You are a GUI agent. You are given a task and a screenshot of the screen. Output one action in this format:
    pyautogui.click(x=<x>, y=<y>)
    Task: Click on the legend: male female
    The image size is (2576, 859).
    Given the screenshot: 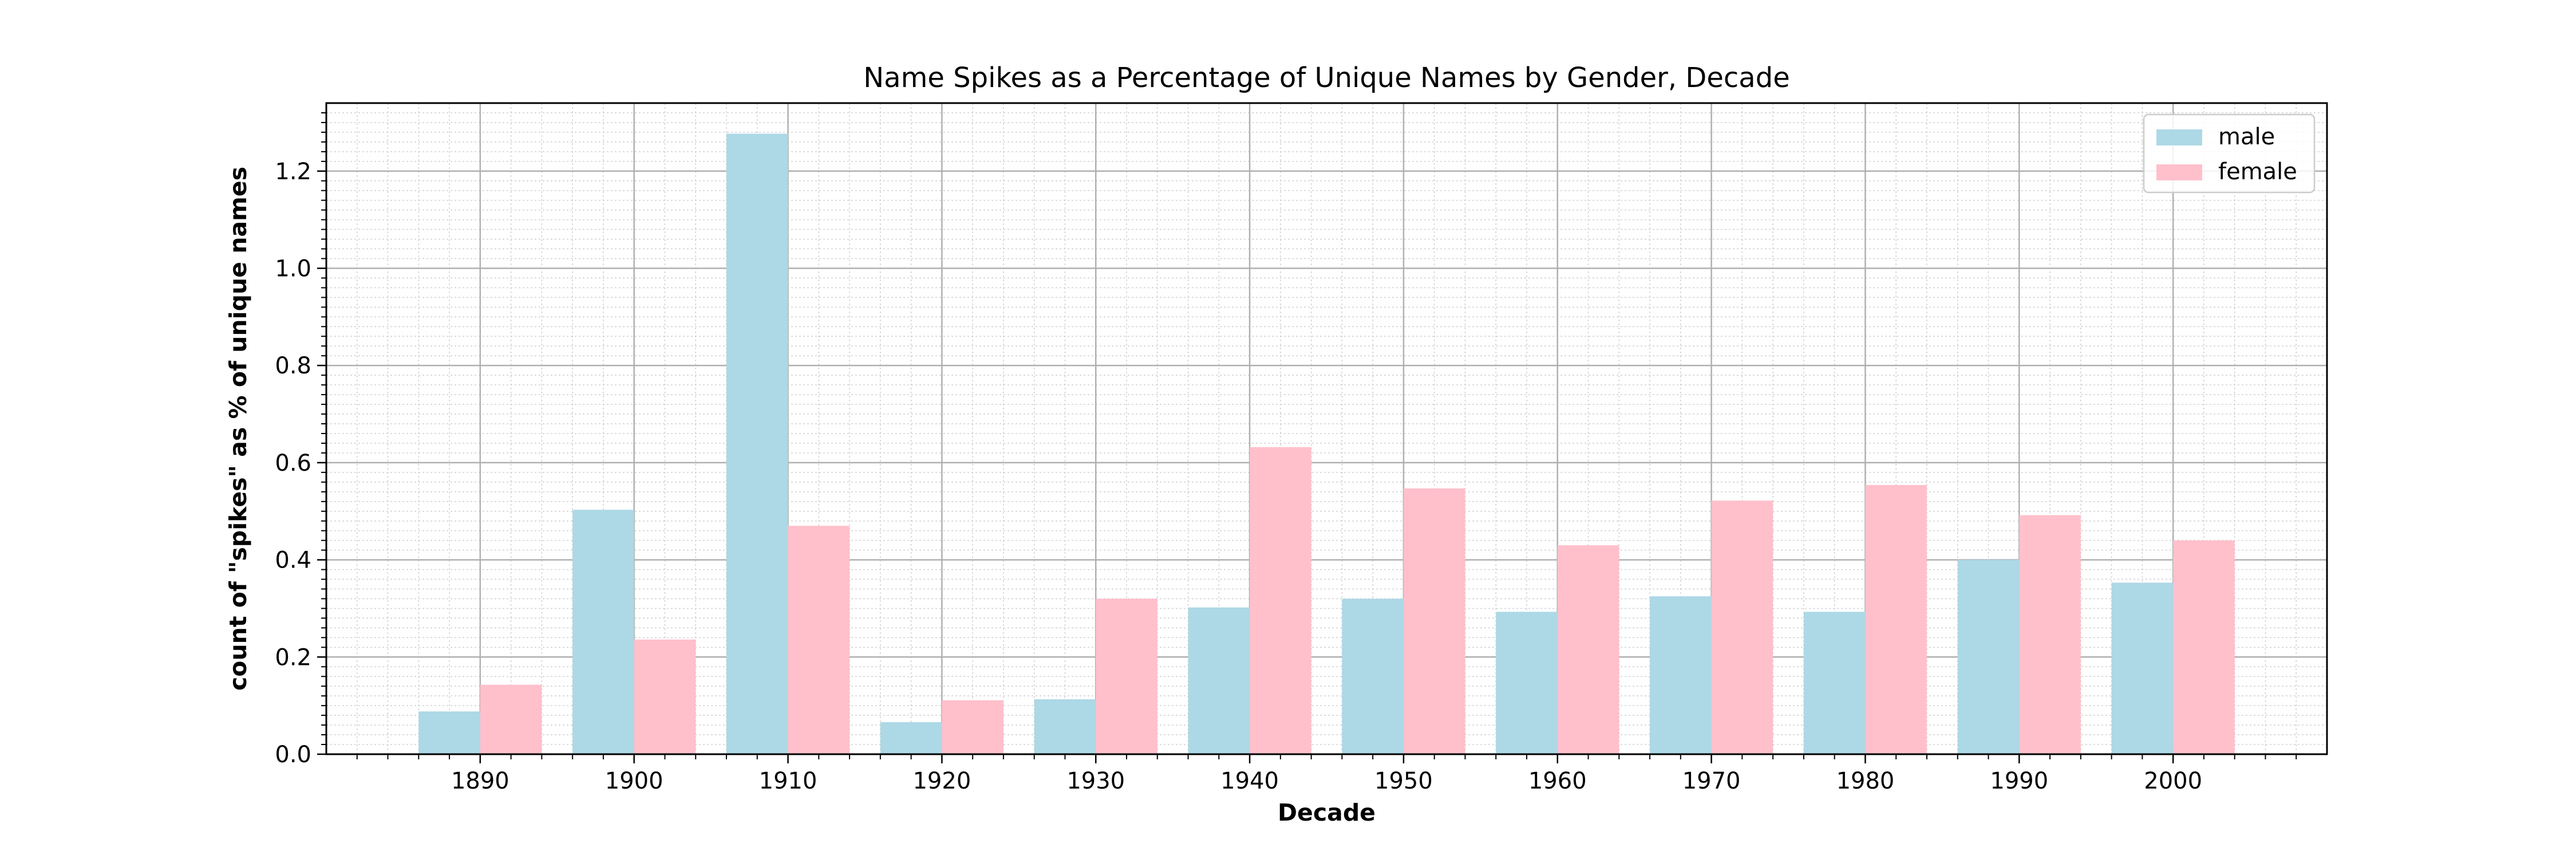 What is the action you would take?
    pyautogui.click(x=2229, y=153)
    